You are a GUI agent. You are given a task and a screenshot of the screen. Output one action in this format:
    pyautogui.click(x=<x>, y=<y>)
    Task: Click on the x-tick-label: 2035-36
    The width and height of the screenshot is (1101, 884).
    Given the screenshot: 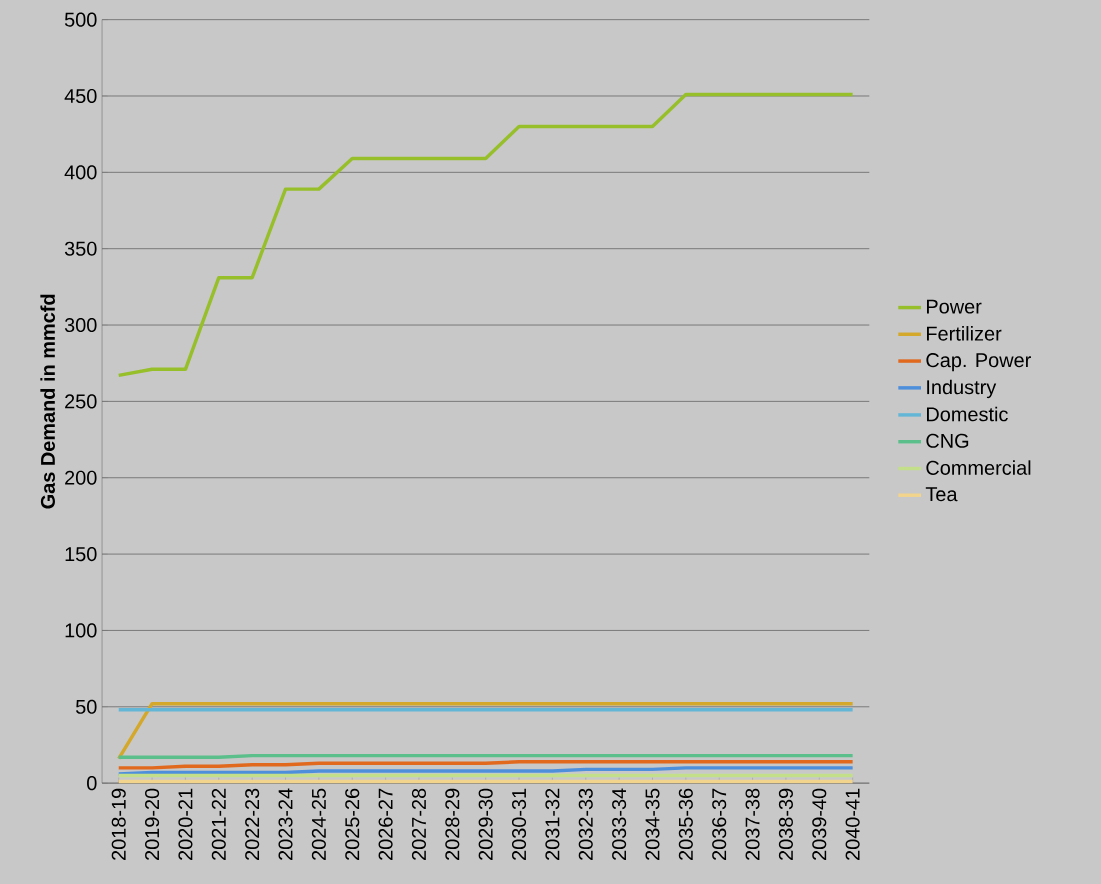 What is the action you would take?
    pyautogui.click(x=685, y=824)
    